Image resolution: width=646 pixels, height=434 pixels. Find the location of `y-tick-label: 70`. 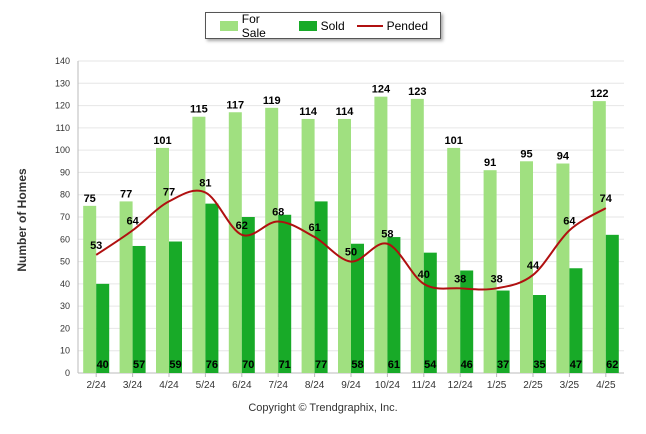

y-tick-label: 70 is located at coordinates (65, 217).